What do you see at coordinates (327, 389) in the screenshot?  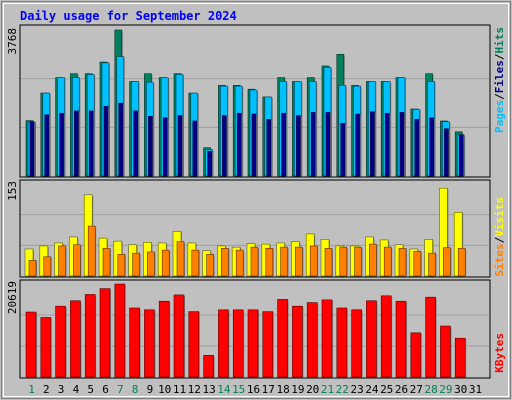 I see `x-tick-label: 21` at bounding box center [327, 389].